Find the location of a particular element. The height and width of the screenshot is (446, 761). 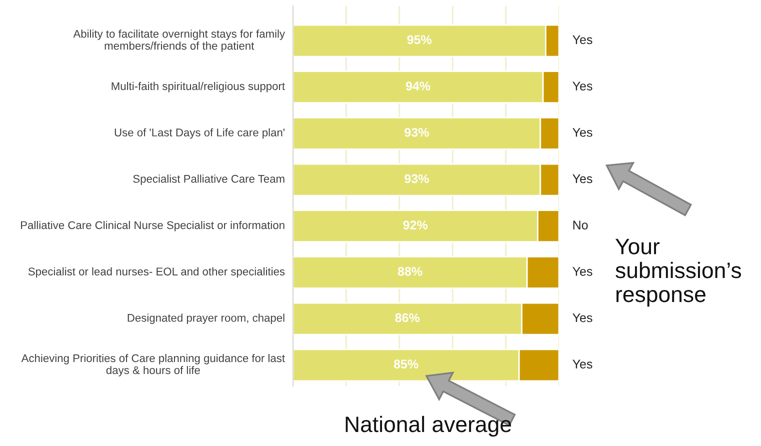

data-label: 95% is located at coordinates (419, 39).